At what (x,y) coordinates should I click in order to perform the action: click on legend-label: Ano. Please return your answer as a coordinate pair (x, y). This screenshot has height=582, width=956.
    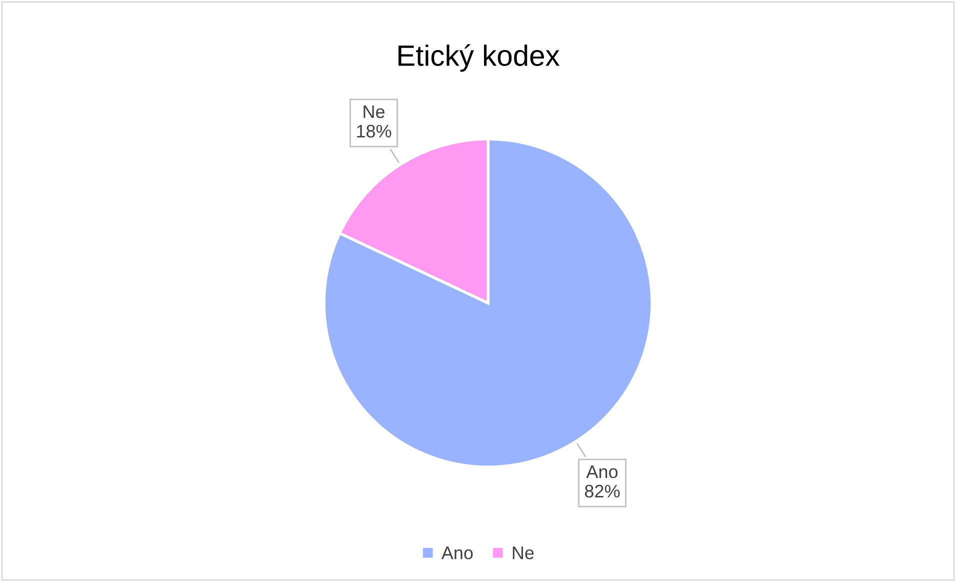
    Looking at the image, I should click on (457, 553).